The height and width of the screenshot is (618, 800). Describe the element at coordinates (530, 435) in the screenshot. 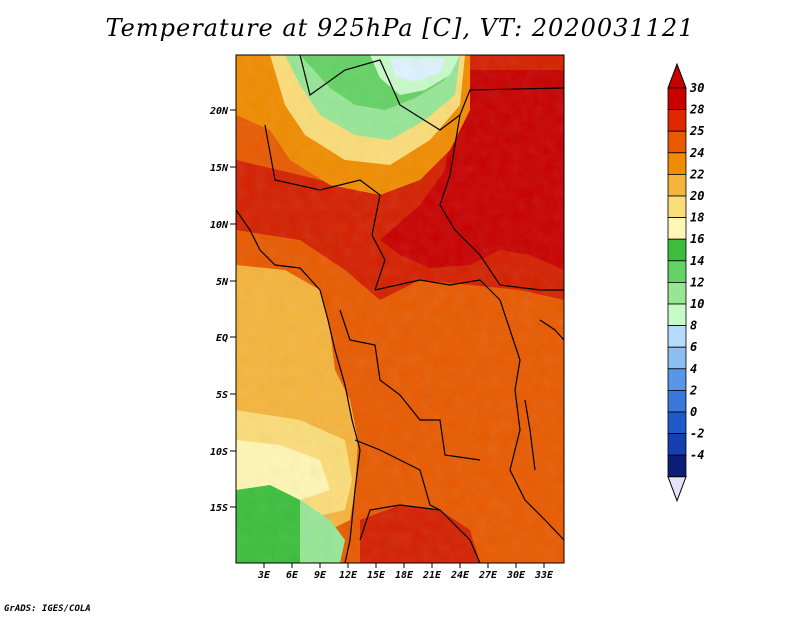

I see `border-lake-tanganyika` at that location.